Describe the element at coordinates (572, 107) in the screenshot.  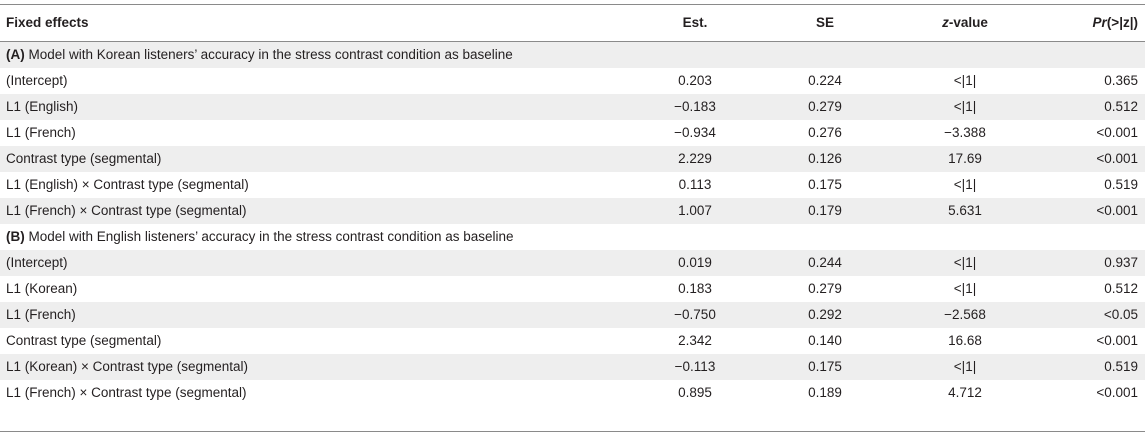
I see `table-row: L1 (English) −0.183 0.279 <|1| 0.512` at that location.